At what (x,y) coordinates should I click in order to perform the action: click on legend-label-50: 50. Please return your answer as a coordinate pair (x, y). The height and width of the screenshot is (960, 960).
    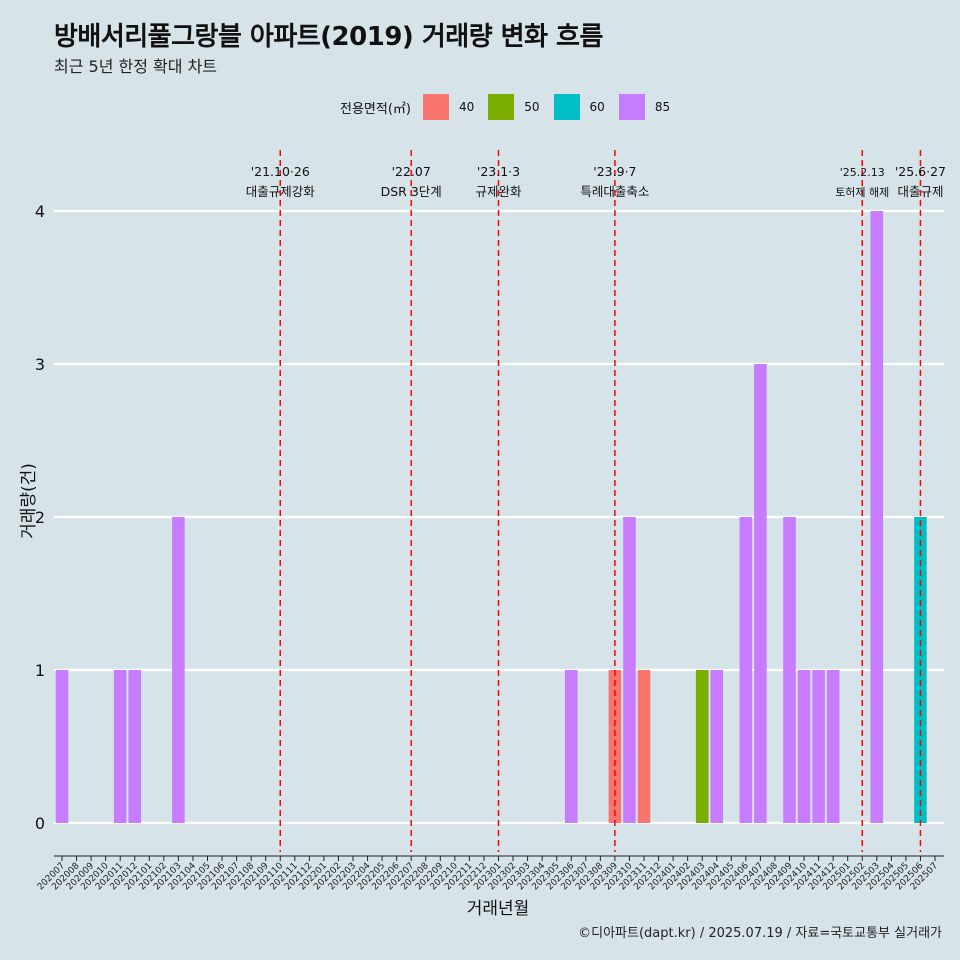
    Looking at the image, I should click on (532, 107).